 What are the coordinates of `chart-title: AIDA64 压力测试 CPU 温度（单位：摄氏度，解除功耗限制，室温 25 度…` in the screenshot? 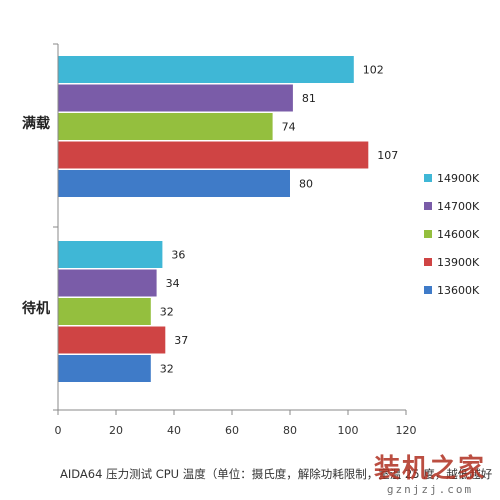 It's located at (276, 474).